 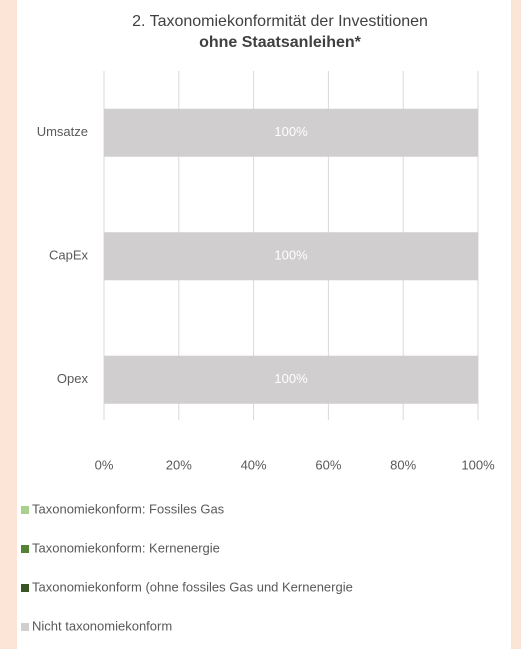 What do you see at coordinates (280, 42) in the screenshot?
I see `chart-subtitle: ohne Staatsanleihen*` at bounding box center [280, 42].